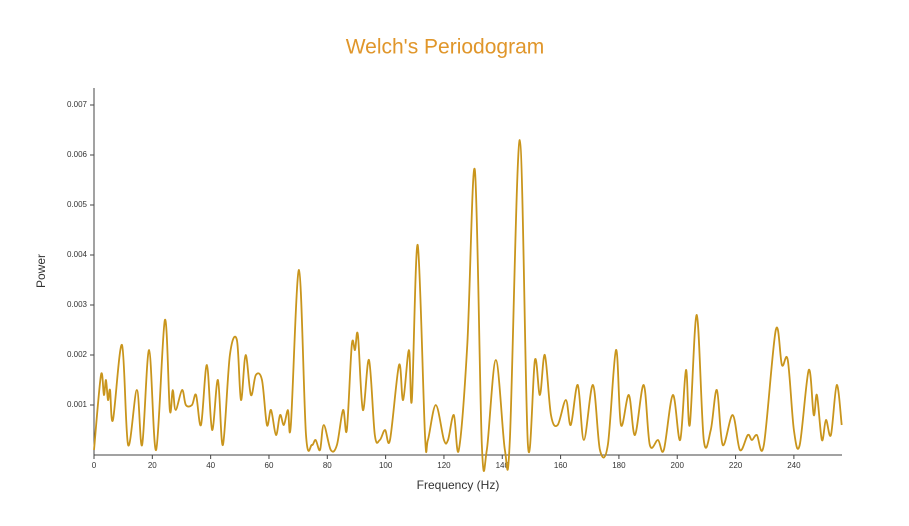 The width and height of the screenshot is (909, 526). What do you see at coordinates (269, 465) in the screenshot?
I see `x-tick-label: 60` at bounding box center [269, 465].